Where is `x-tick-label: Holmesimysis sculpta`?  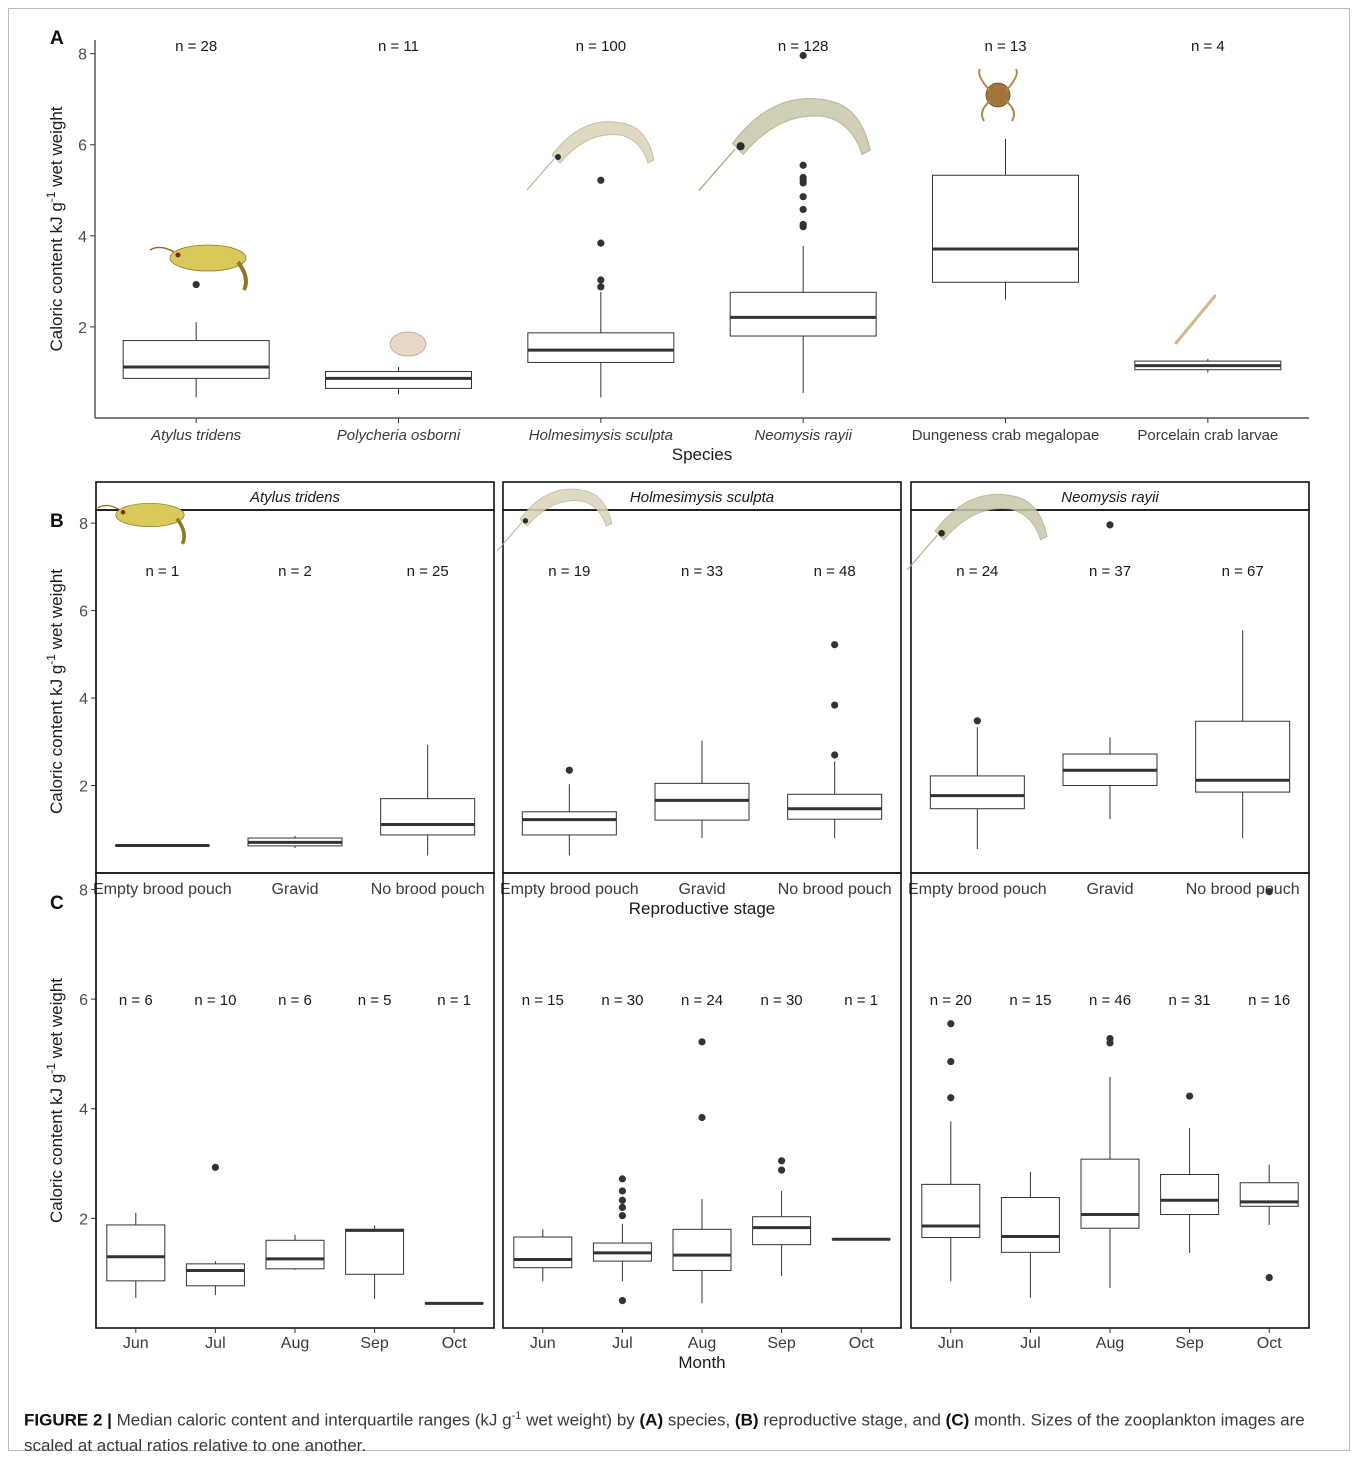
x-tick-label: Holmesimysis sculpta is located at coordinates (601, 435).